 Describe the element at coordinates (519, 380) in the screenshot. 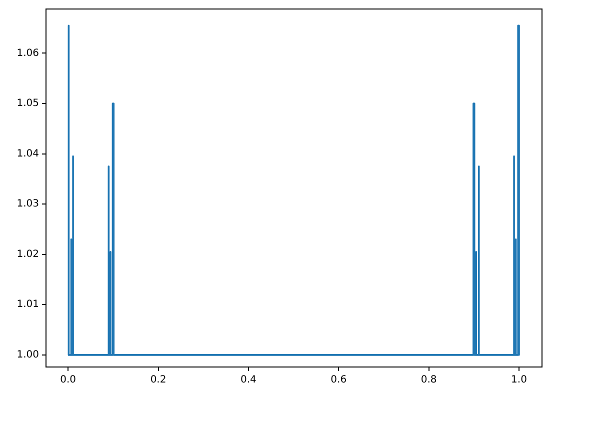

I see `x-tick-label: 1.0` at that location.